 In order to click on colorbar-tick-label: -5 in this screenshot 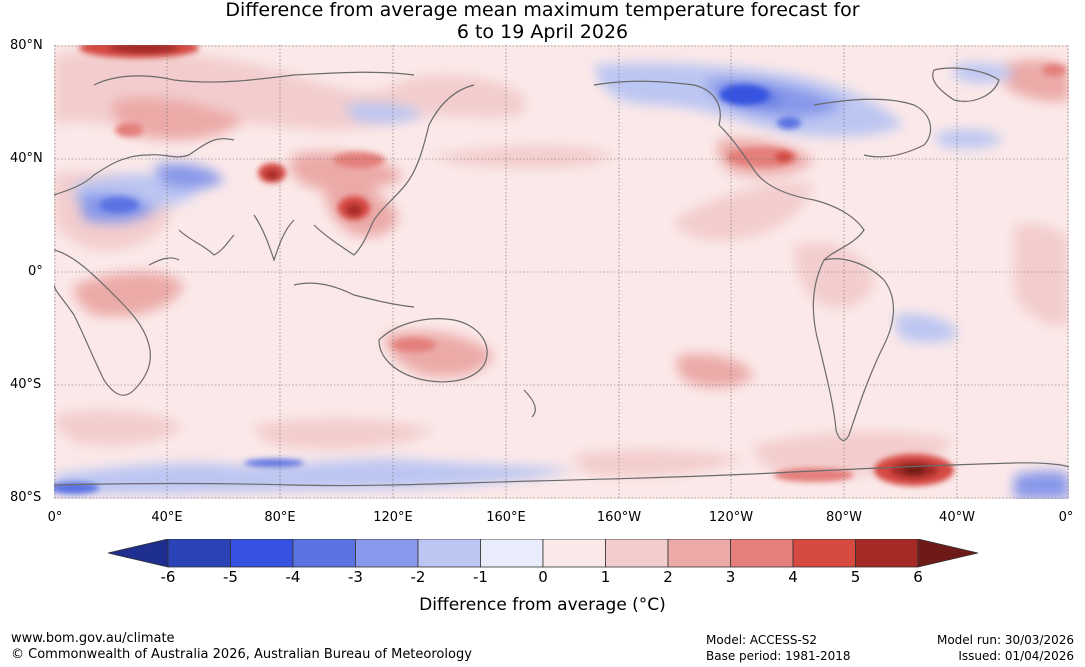, I will do `click(230, 577)`.